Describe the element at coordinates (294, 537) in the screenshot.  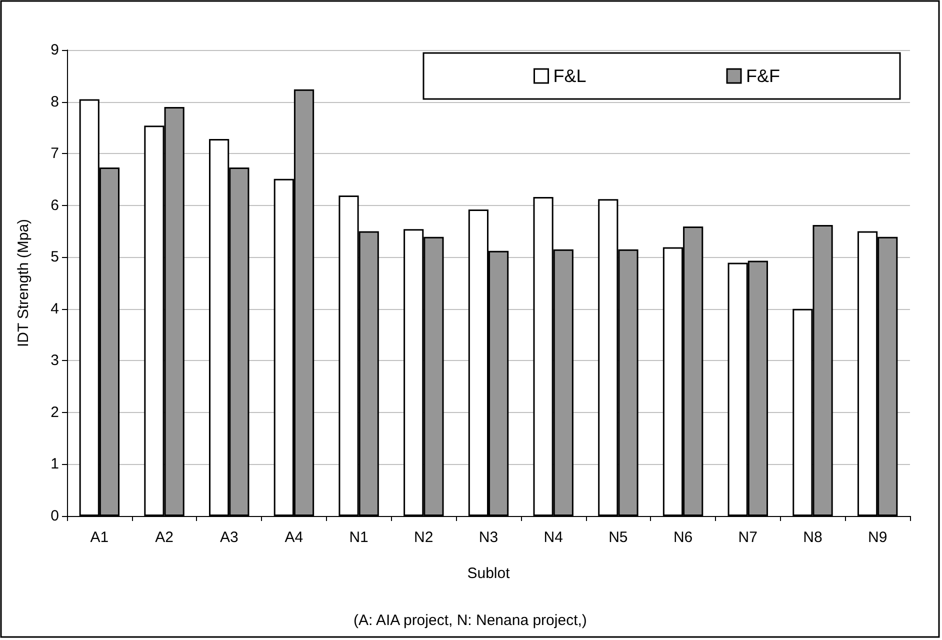
I see `x-tick-label: A4` at that location.